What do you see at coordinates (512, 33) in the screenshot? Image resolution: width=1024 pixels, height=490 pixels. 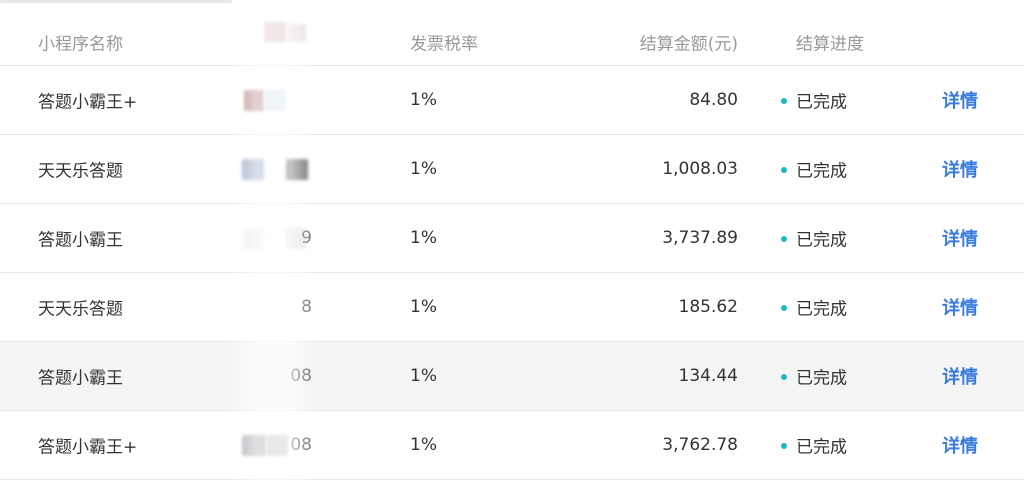 I see `table-header: 小程序名称 发票税率 结算金额(元) 结算进度` at bounding box center [512, 33].